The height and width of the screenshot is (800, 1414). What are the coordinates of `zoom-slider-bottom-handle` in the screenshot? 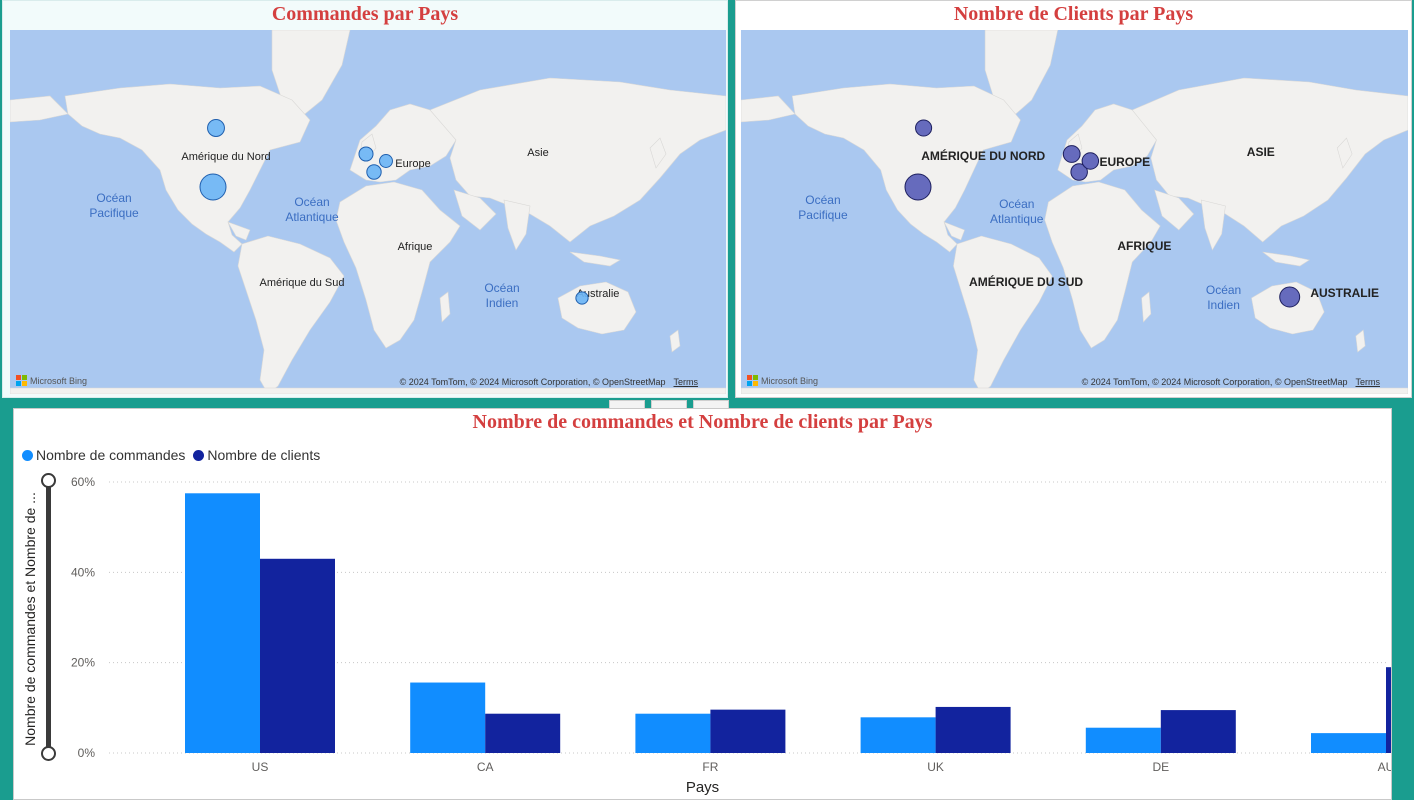 It's located at (48, 753).